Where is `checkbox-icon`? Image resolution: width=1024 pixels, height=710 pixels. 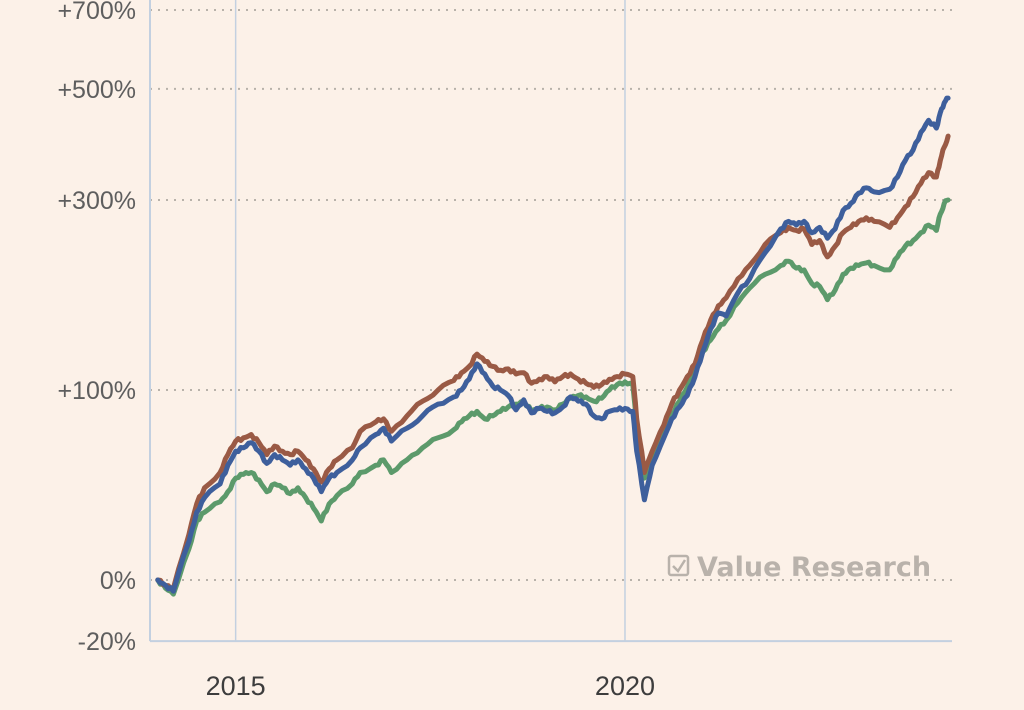
checkbox-icon is located at coordinates (678, 565).